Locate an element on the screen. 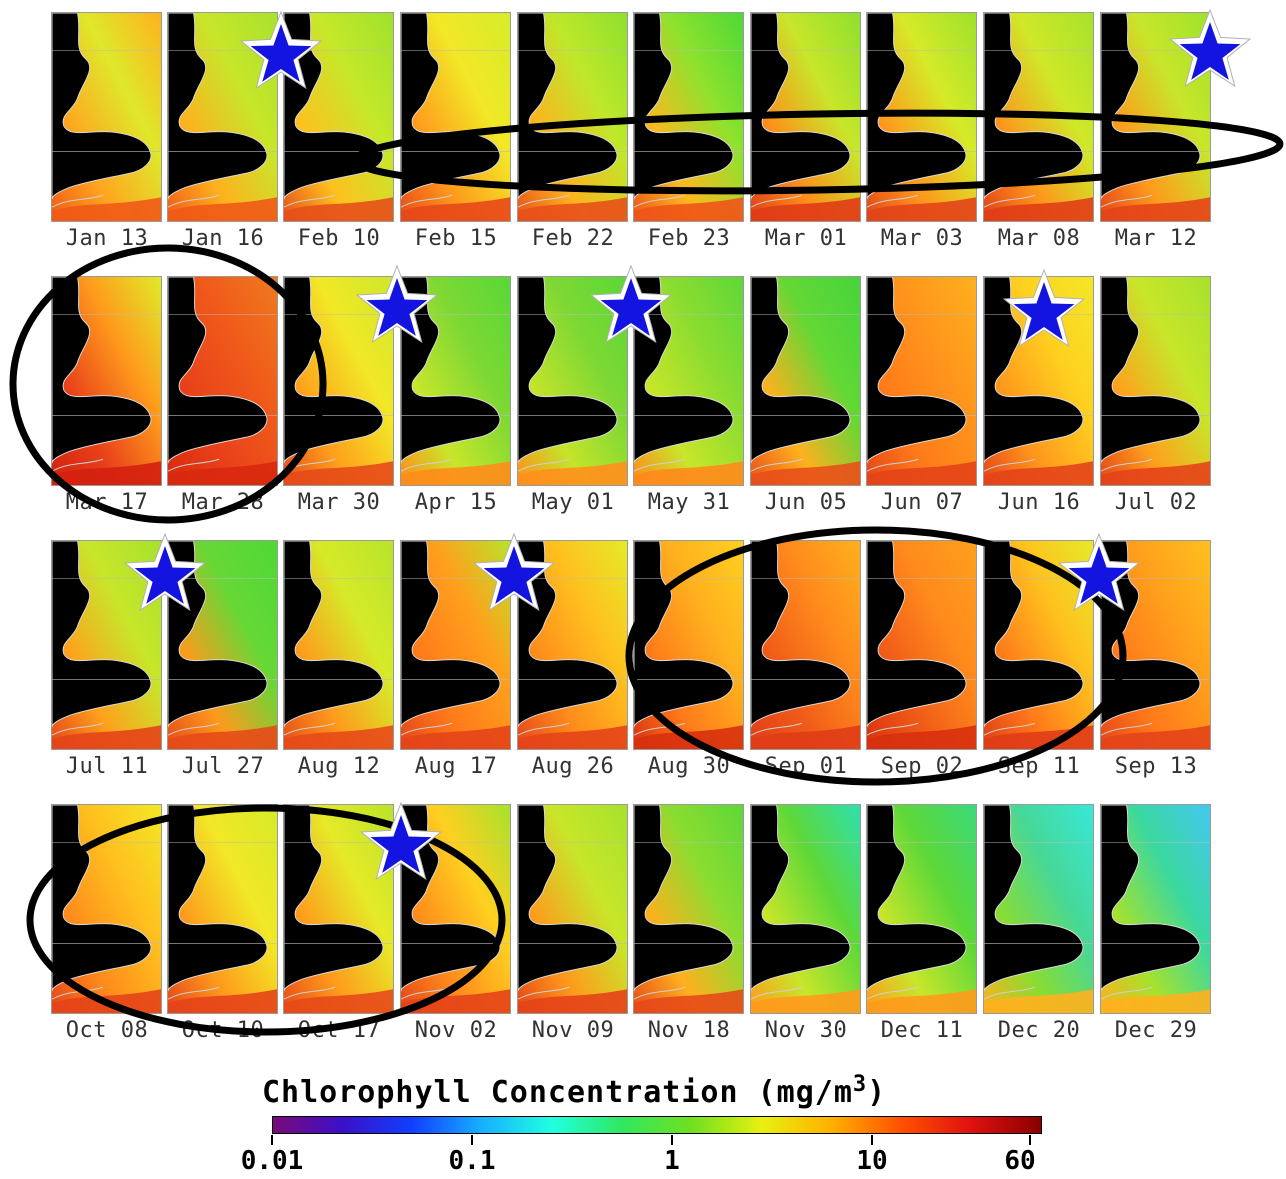  panel-date-label: Dec 29 is located at coordinates (1156, 1030).